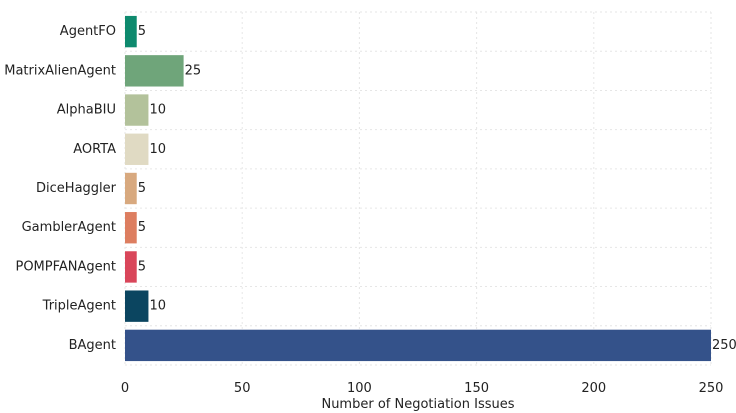 The image size is (736, 413). Describe the element at coordinates (65, 266) in the screenshot. I see `category-label: POMPFANAgent` at that location.